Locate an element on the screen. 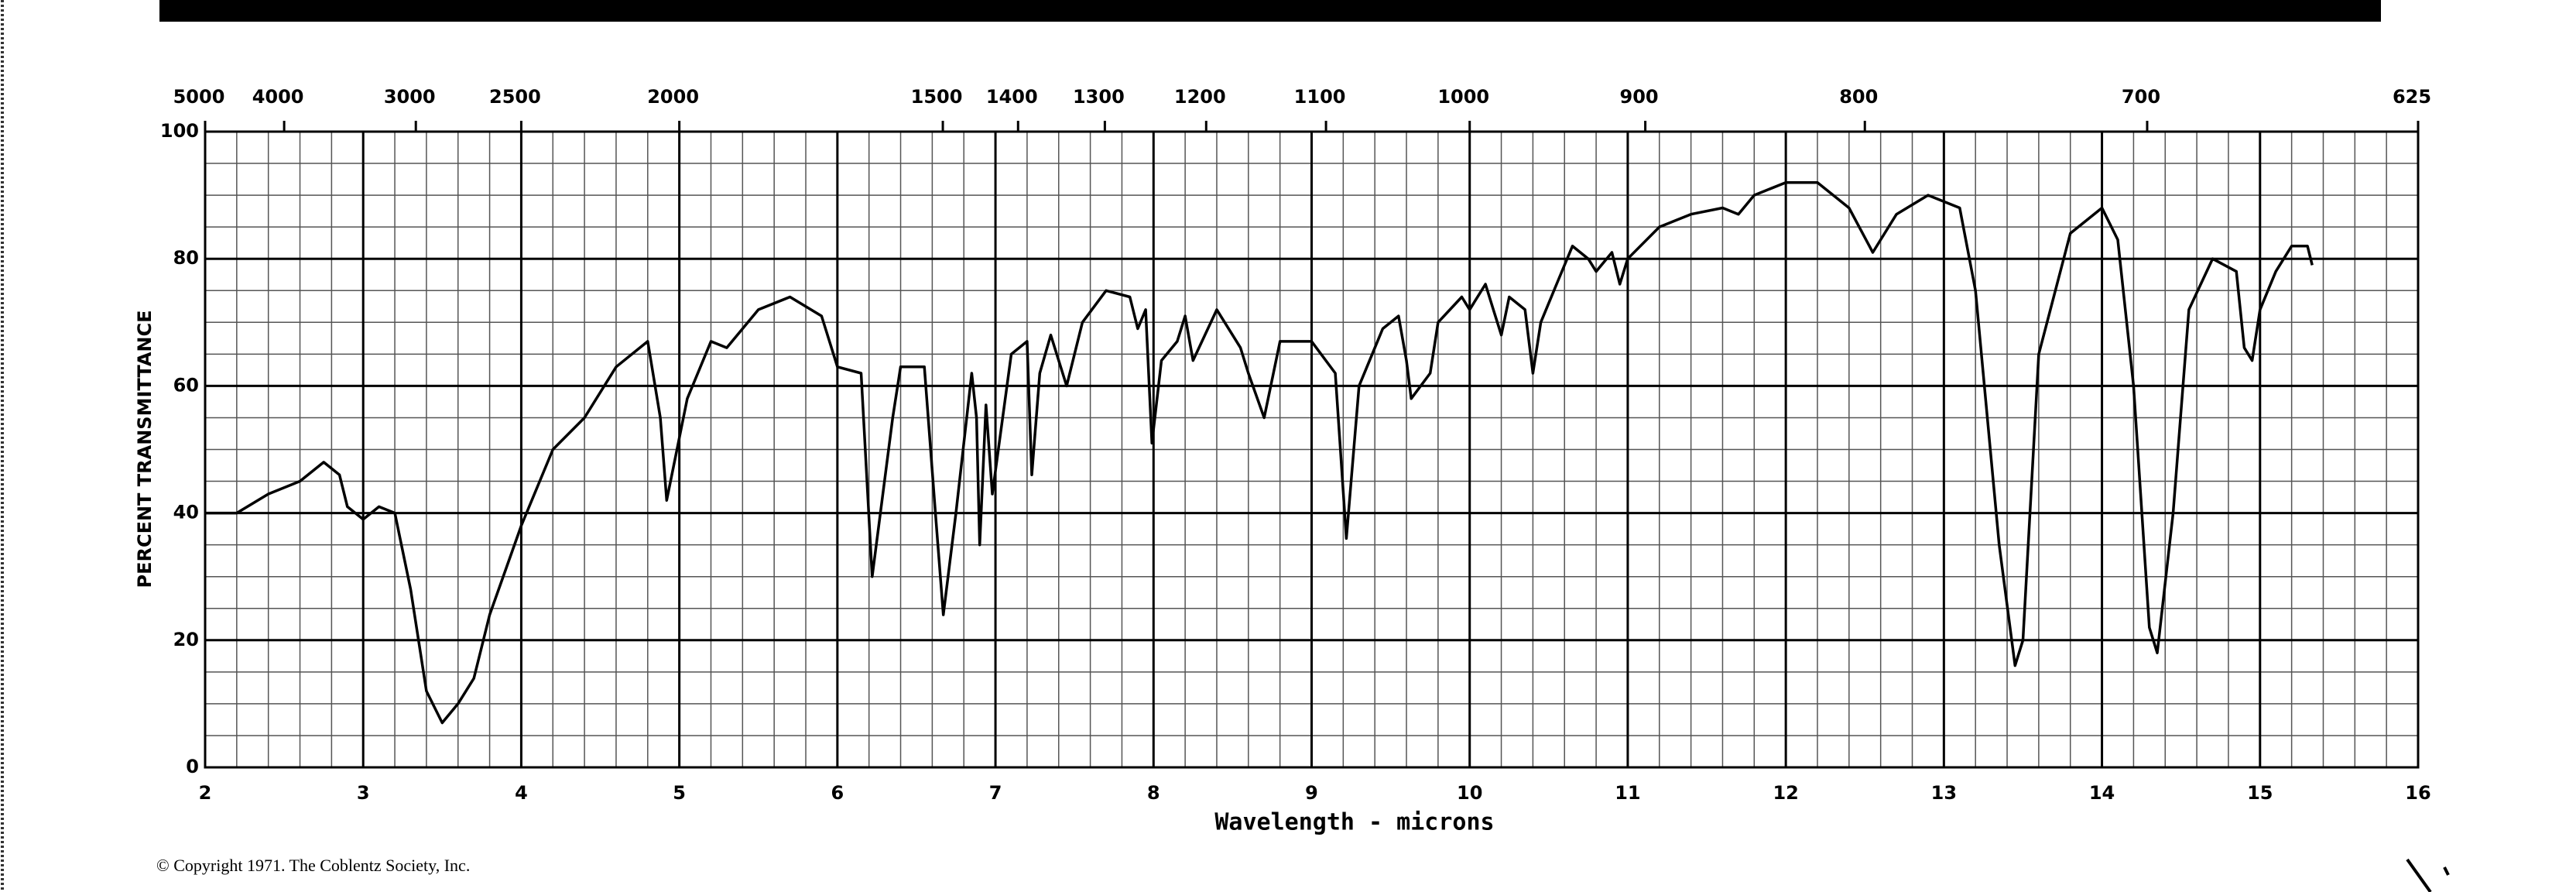 Image resolution: width=2576 pixels, height=892 pixels. y-tick-label: 60 is located at coordinates (186, 385).